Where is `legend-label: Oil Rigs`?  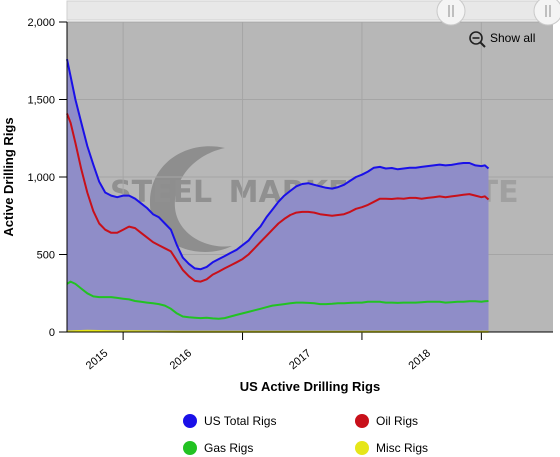 legend-label: Oil Rigs is located at coordinates (397, 421).